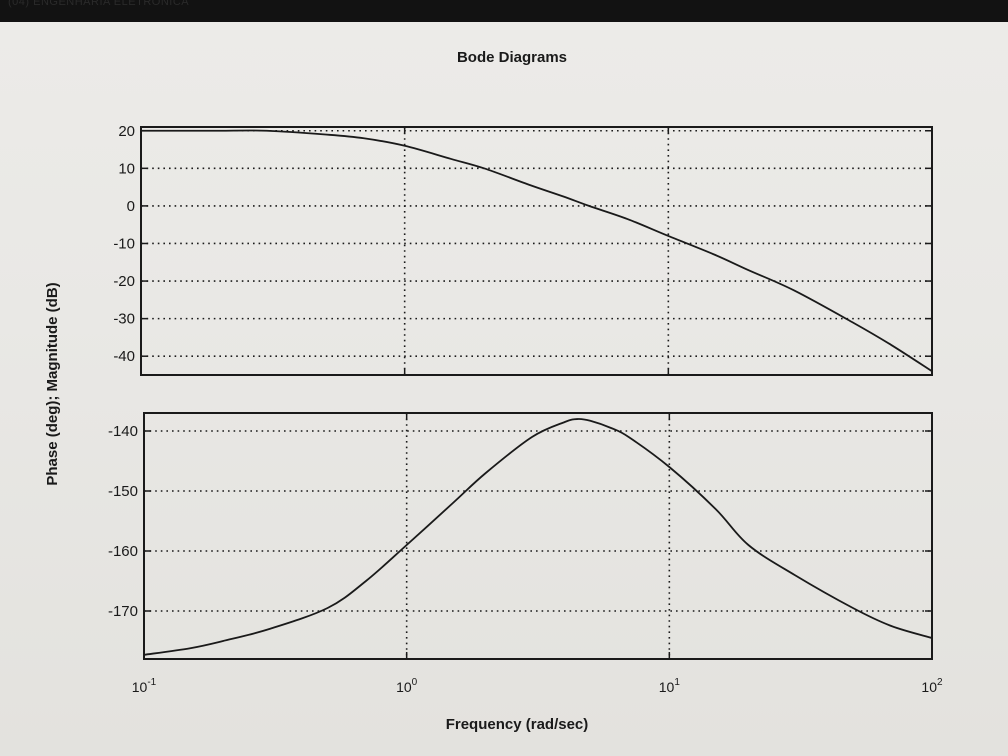  I want to click on magnitude-y-tick-label: 20, so click(126, 131).